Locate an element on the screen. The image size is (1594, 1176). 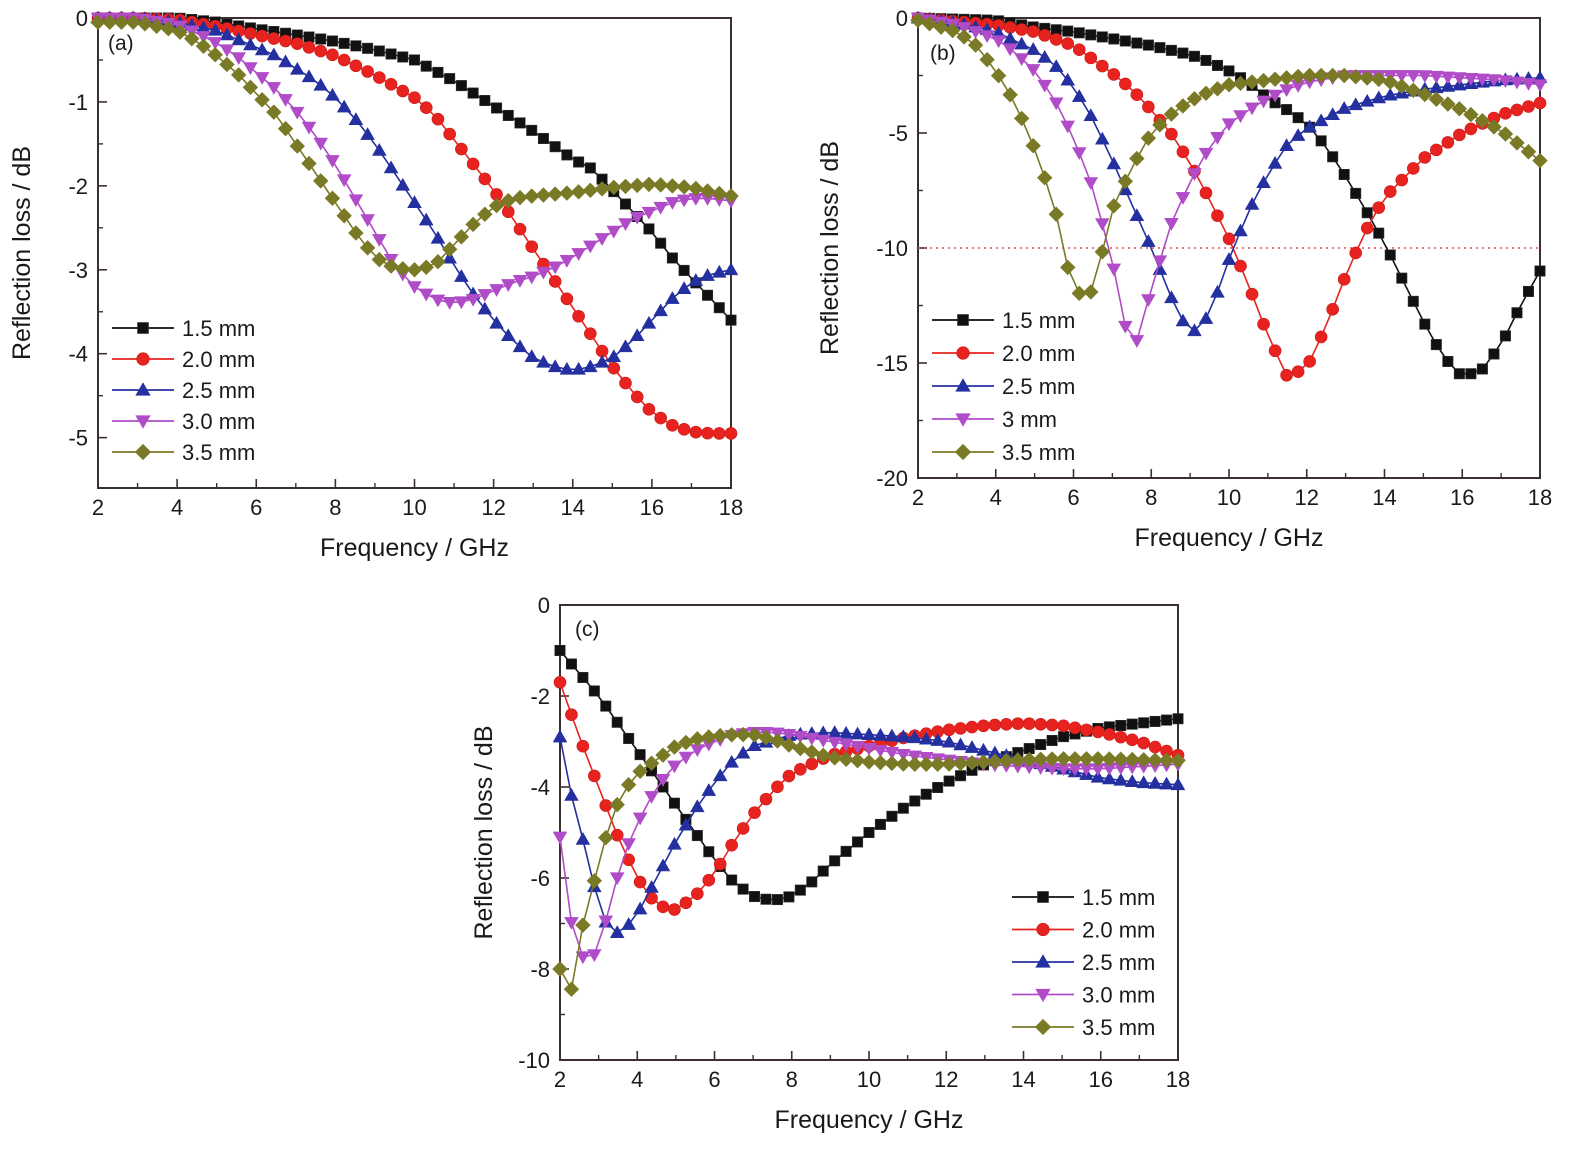
x-tick-label: 6 is located at coordinates (714, 1079).